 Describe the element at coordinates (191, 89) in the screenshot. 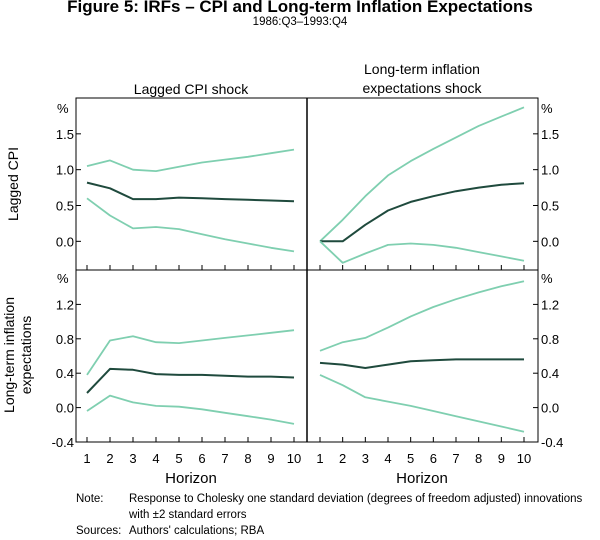

I see `column-title-left: Lagged CPI shock` at that location.